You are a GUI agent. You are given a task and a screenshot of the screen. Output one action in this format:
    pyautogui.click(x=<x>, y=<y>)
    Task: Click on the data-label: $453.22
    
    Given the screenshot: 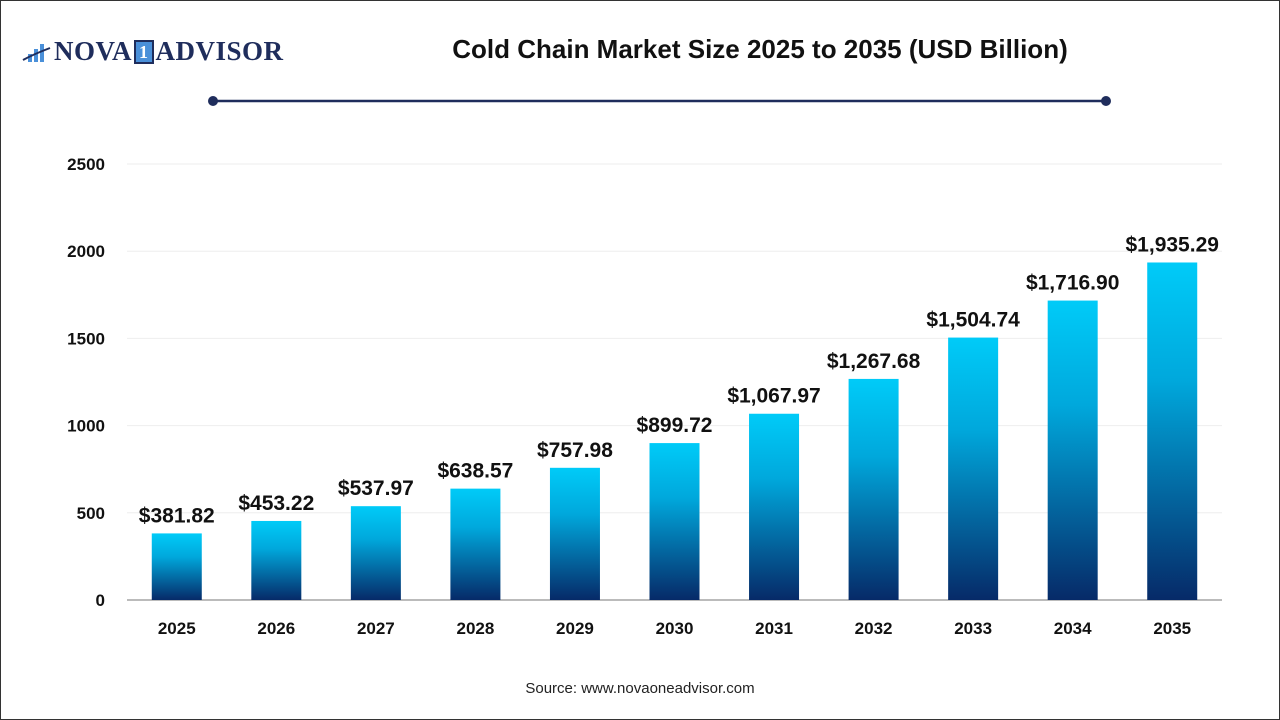 What is the action you would take?
    pyautogui.click(x=276, y=503)
    